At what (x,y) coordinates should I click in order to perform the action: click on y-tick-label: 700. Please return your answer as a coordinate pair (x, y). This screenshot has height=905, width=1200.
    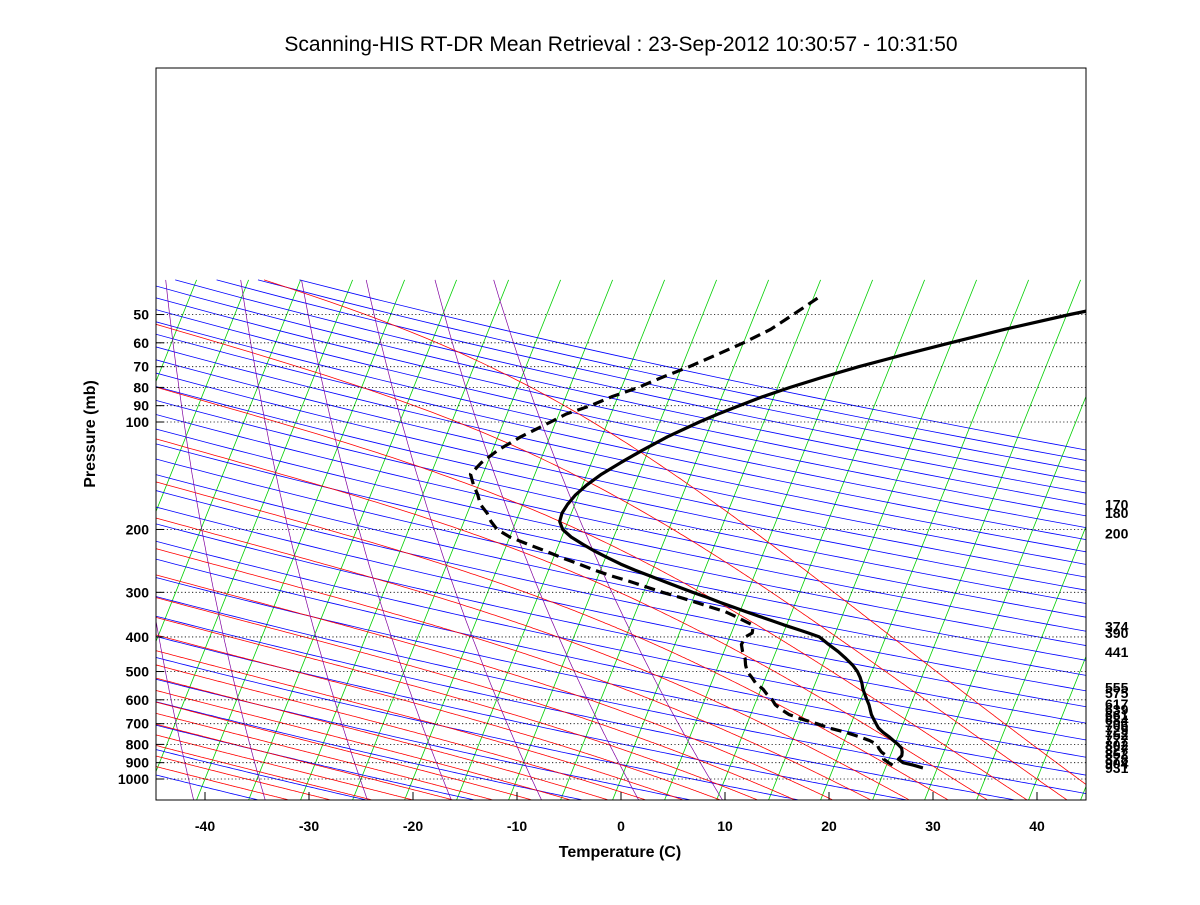
    Looking at the image, I should click on (138, 724).